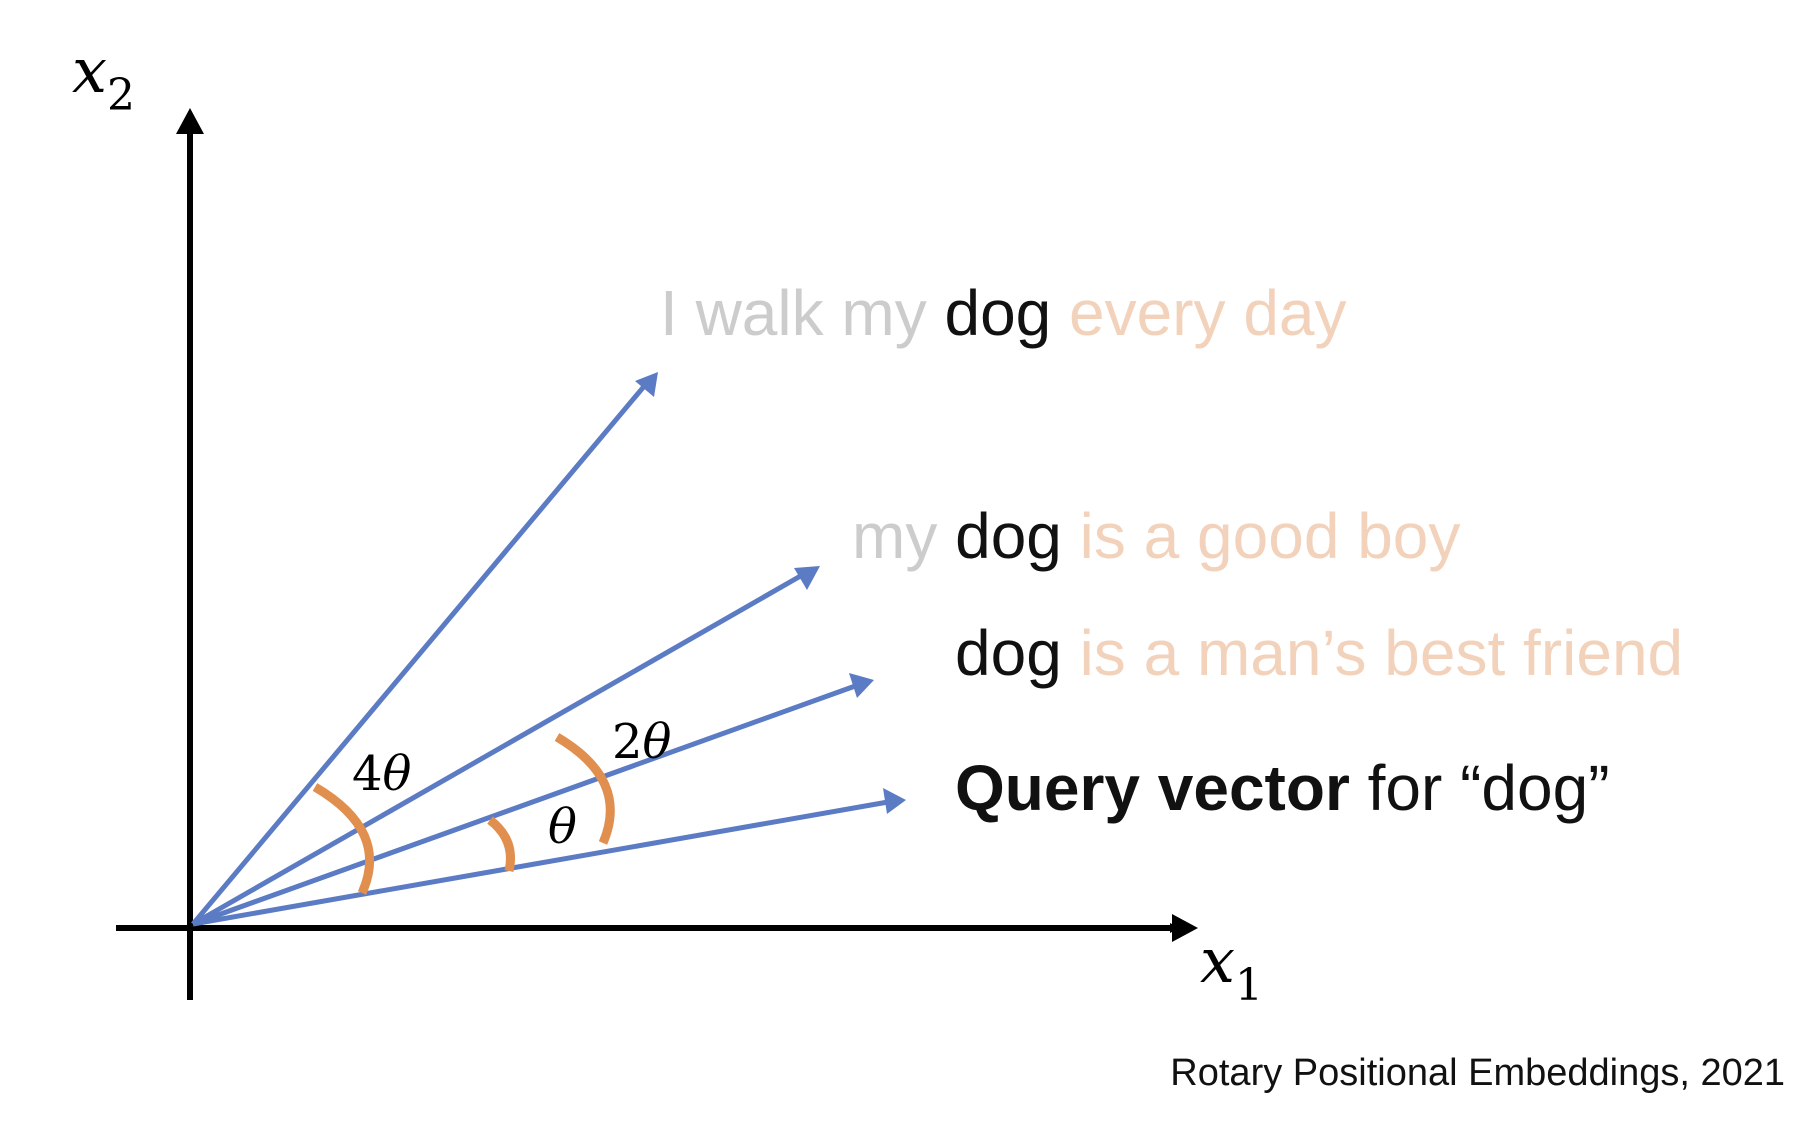 The width and height of the screenshot is (1812, 1124). I want to click on query-label: Query vector for “dog”, so click(1282, 788).